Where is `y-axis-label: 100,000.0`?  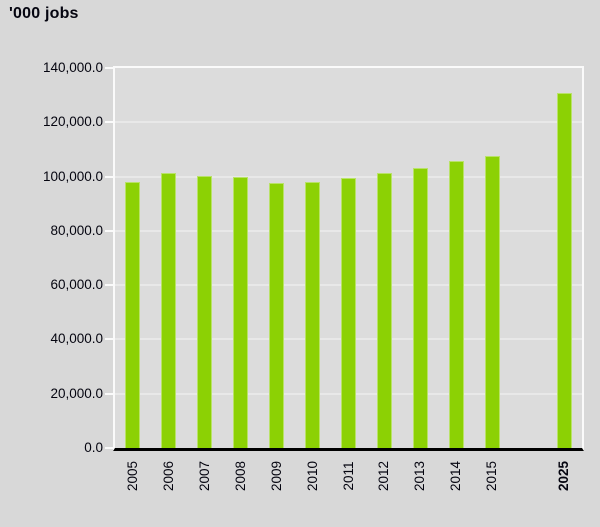 y-axis-label: 100,000.0 is located at coordinates (72, 176).